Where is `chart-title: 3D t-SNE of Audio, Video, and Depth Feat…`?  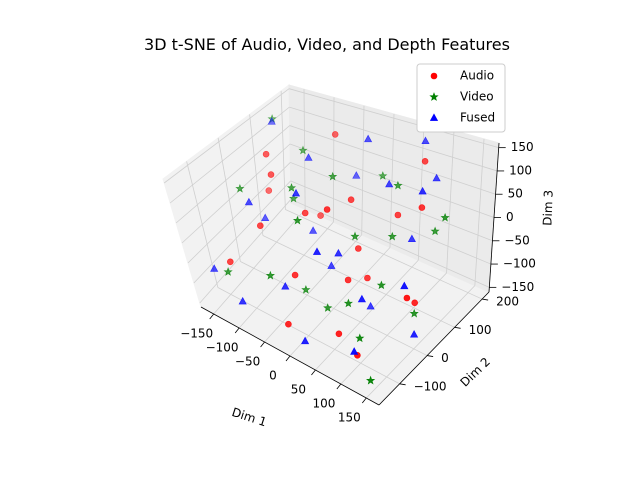
chart-title: 3D t-SNE of Audio, Video, and Depth Feat… is located at coordinates (327, 44).